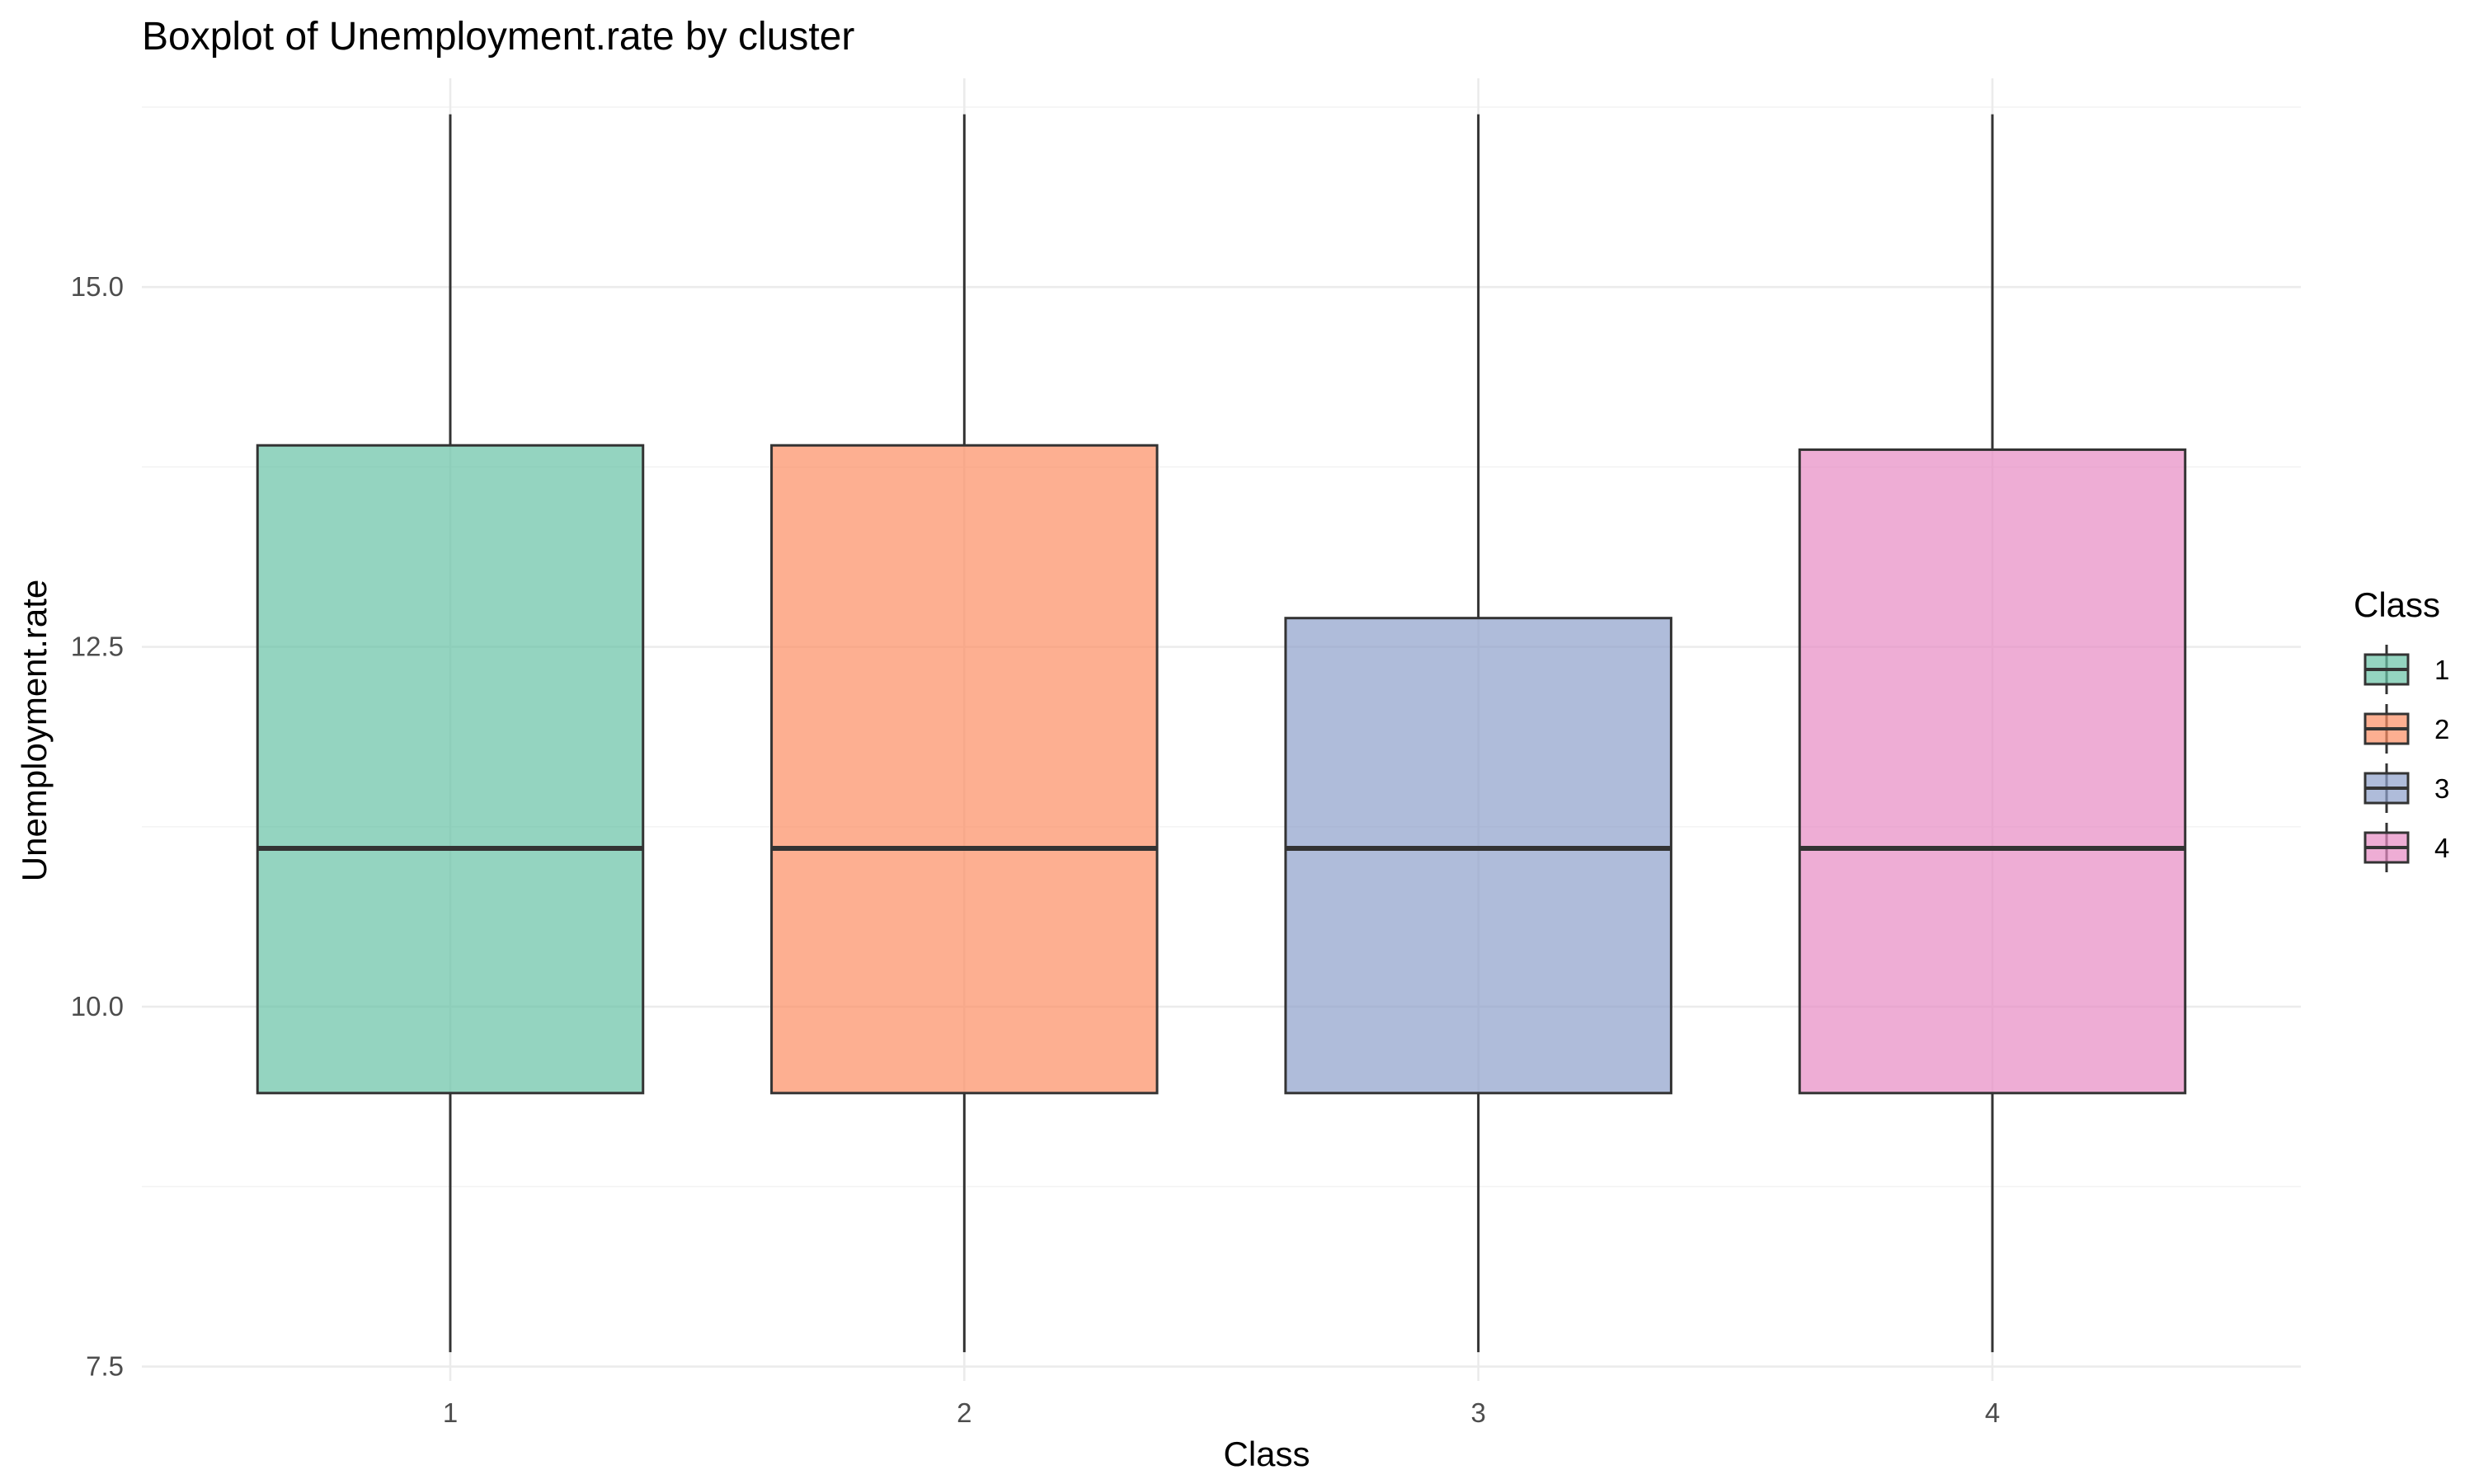  I want to click on chart-title: Boxplot of Unemployment.rate by cluster, so click(498, 37).